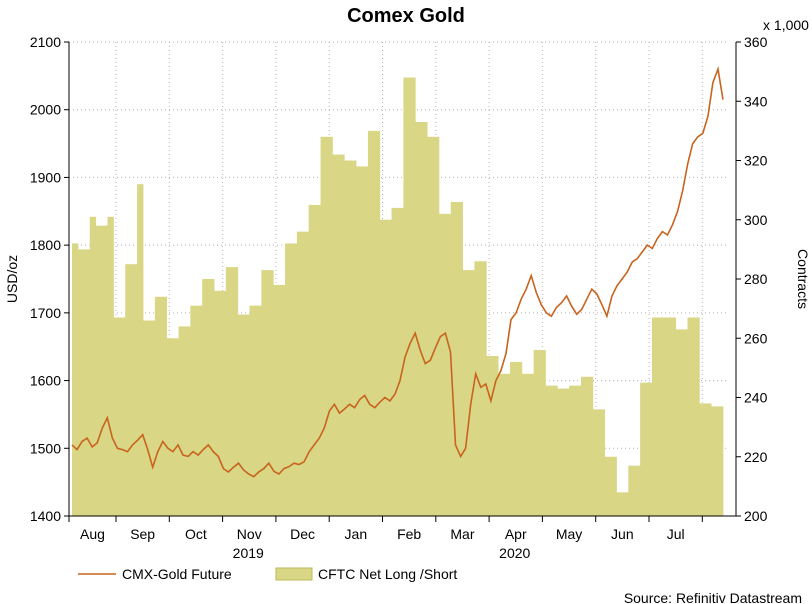 This screenshot has width=812, height=604. What do you see at coordinates (92, 534) in the screenshot?
I see `month-tick-label: Aug` at bounding box center [92, 534].